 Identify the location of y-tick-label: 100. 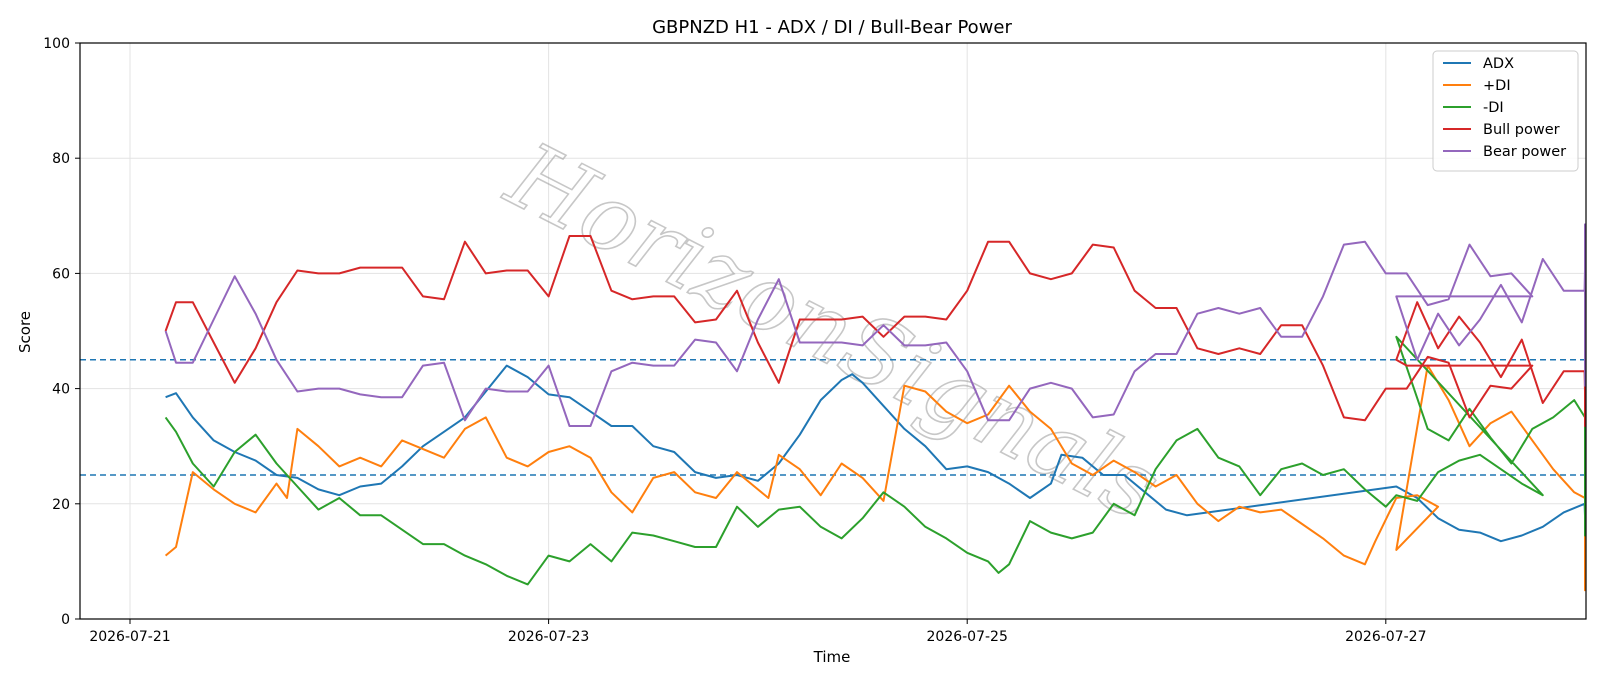
(56, 44).